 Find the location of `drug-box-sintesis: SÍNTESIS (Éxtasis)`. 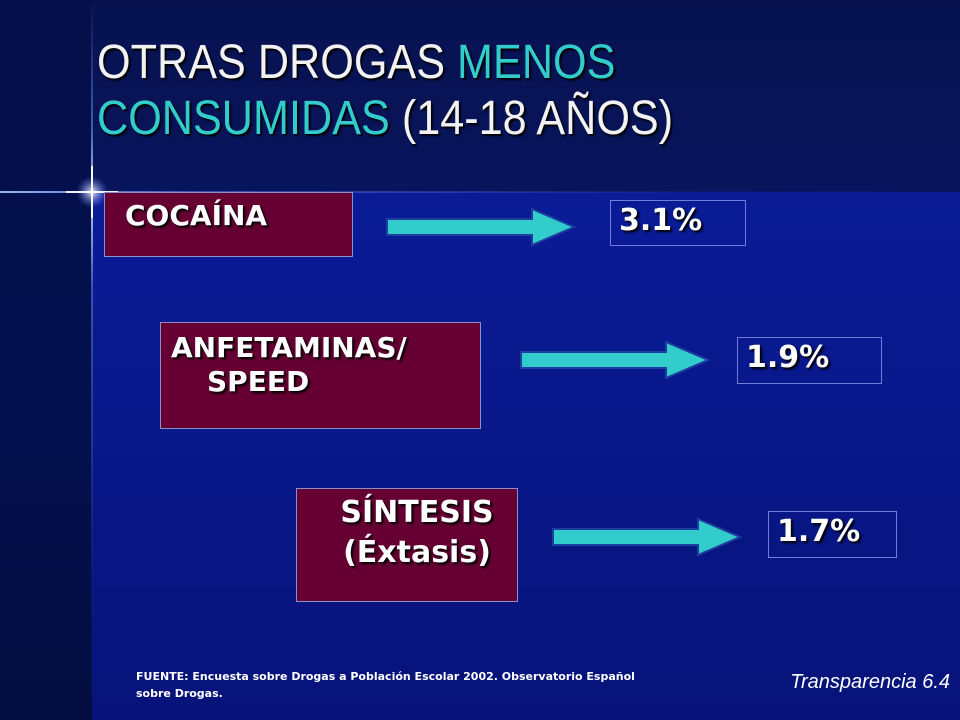

drug-box-sintesis: SÍNTESIS (Éxtasis) is located at coordinates (407, 545).